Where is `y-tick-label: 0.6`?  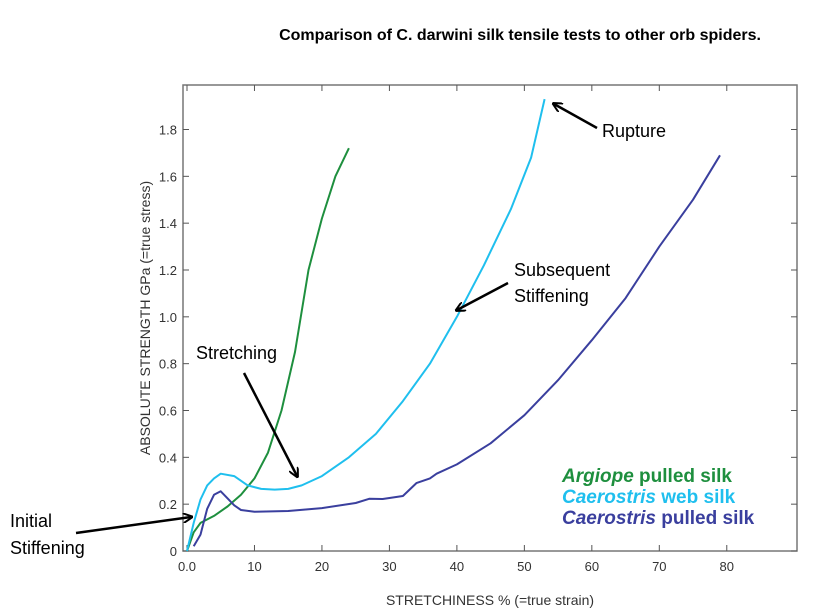 y-tick-label: 0.6 is located at coordinates (168, 410).